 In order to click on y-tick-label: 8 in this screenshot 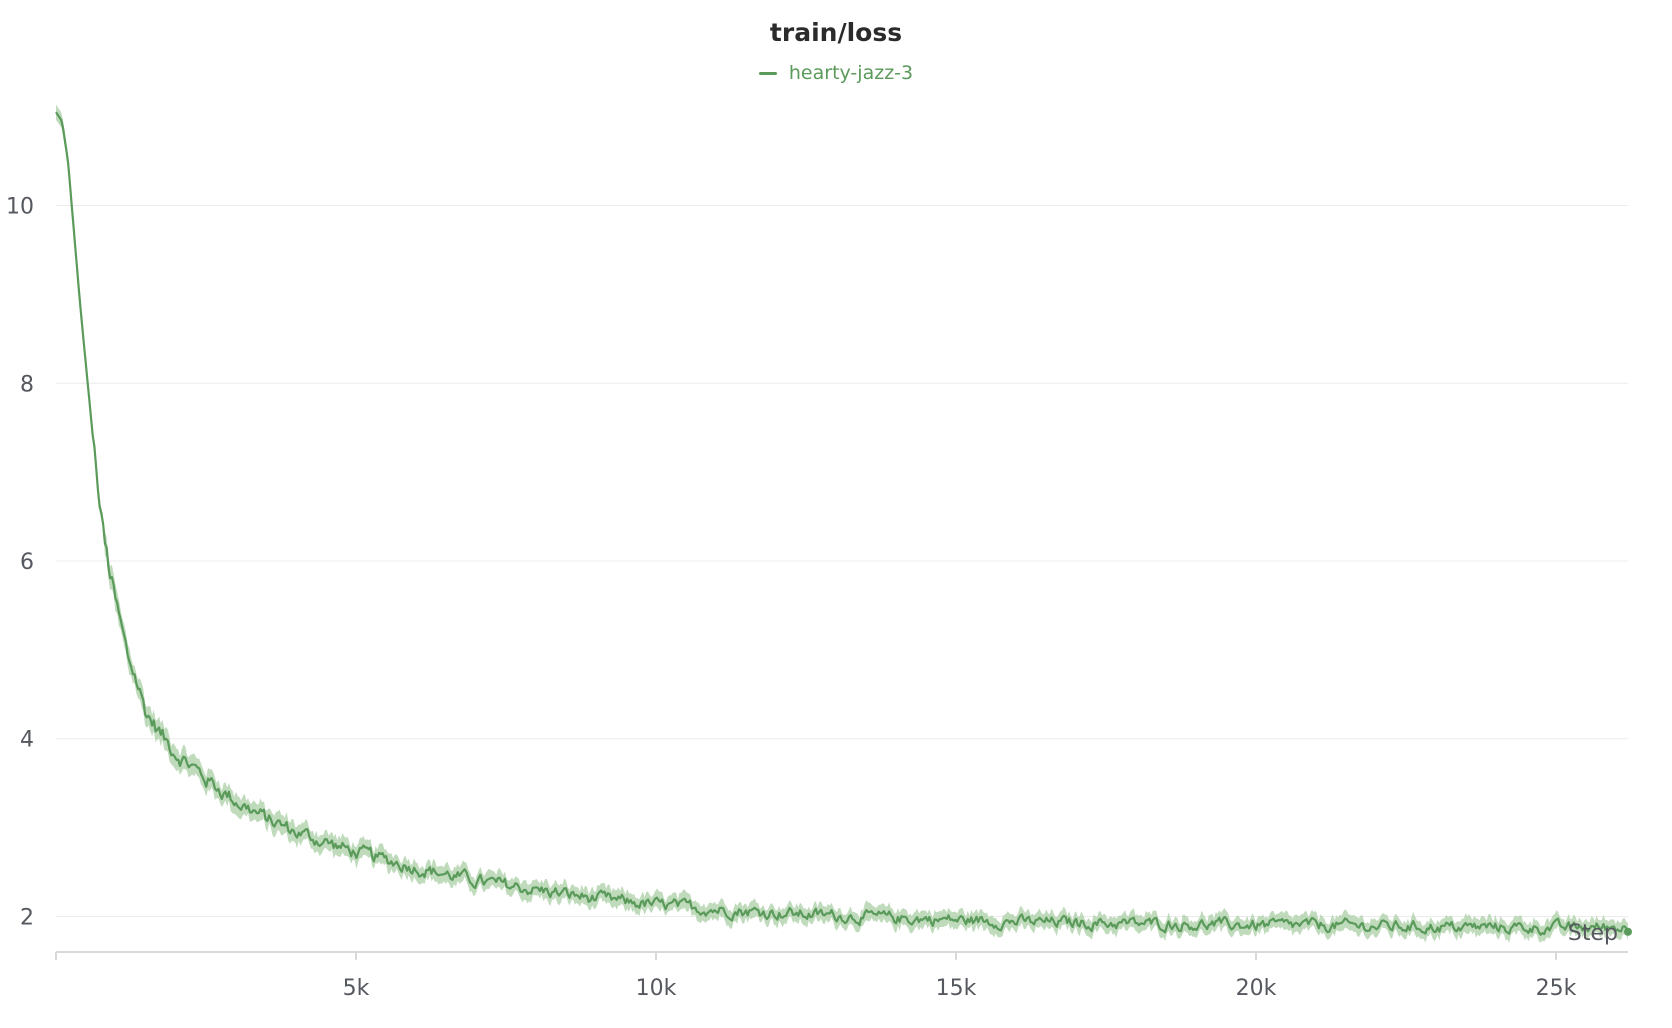, I will do `click(27, 384)`.